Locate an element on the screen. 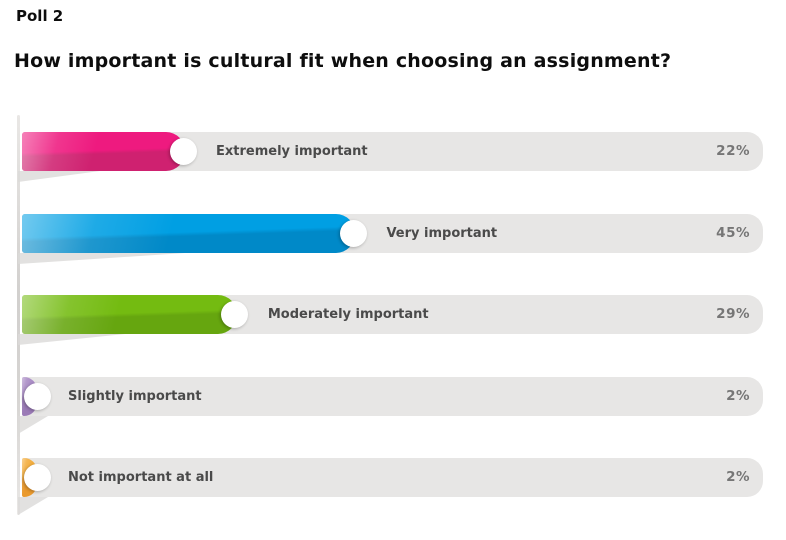 The height and width of the screenshot is (540, 786). poll-result-row: Moderately important 29% is located at coordinates (390, 320).